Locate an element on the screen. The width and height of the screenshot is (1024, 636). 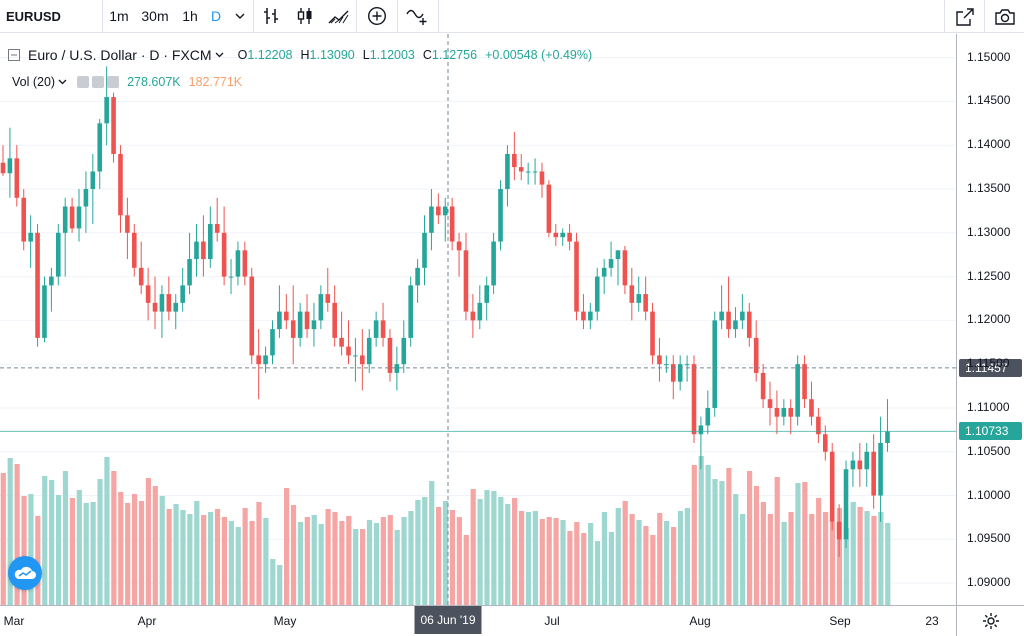
interval-1m: 1m is located at coordinates (119, 16).